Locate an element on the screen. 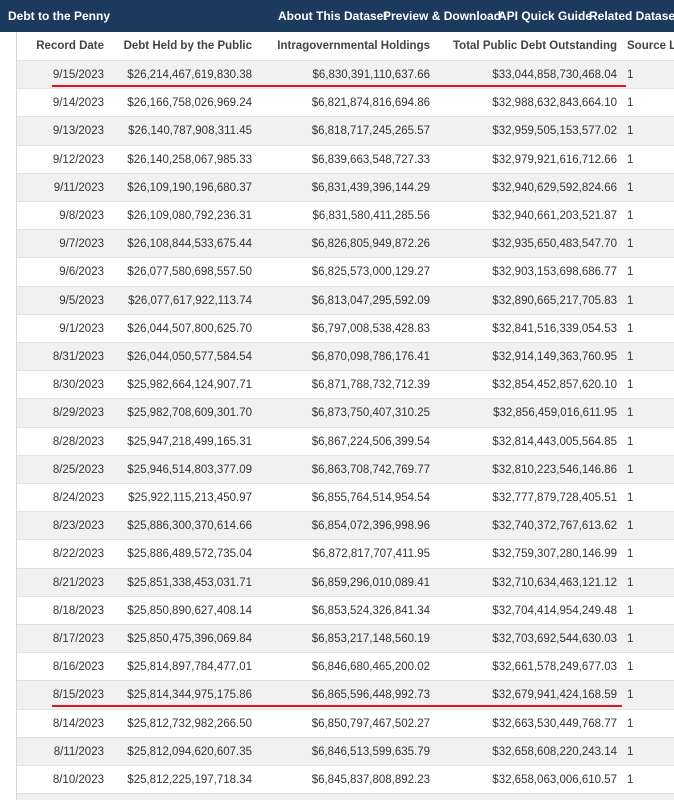 This screenshot has width=674, height=800. table-cell: $26,077,580,698,557.50 is located at coordinates (189, 272).